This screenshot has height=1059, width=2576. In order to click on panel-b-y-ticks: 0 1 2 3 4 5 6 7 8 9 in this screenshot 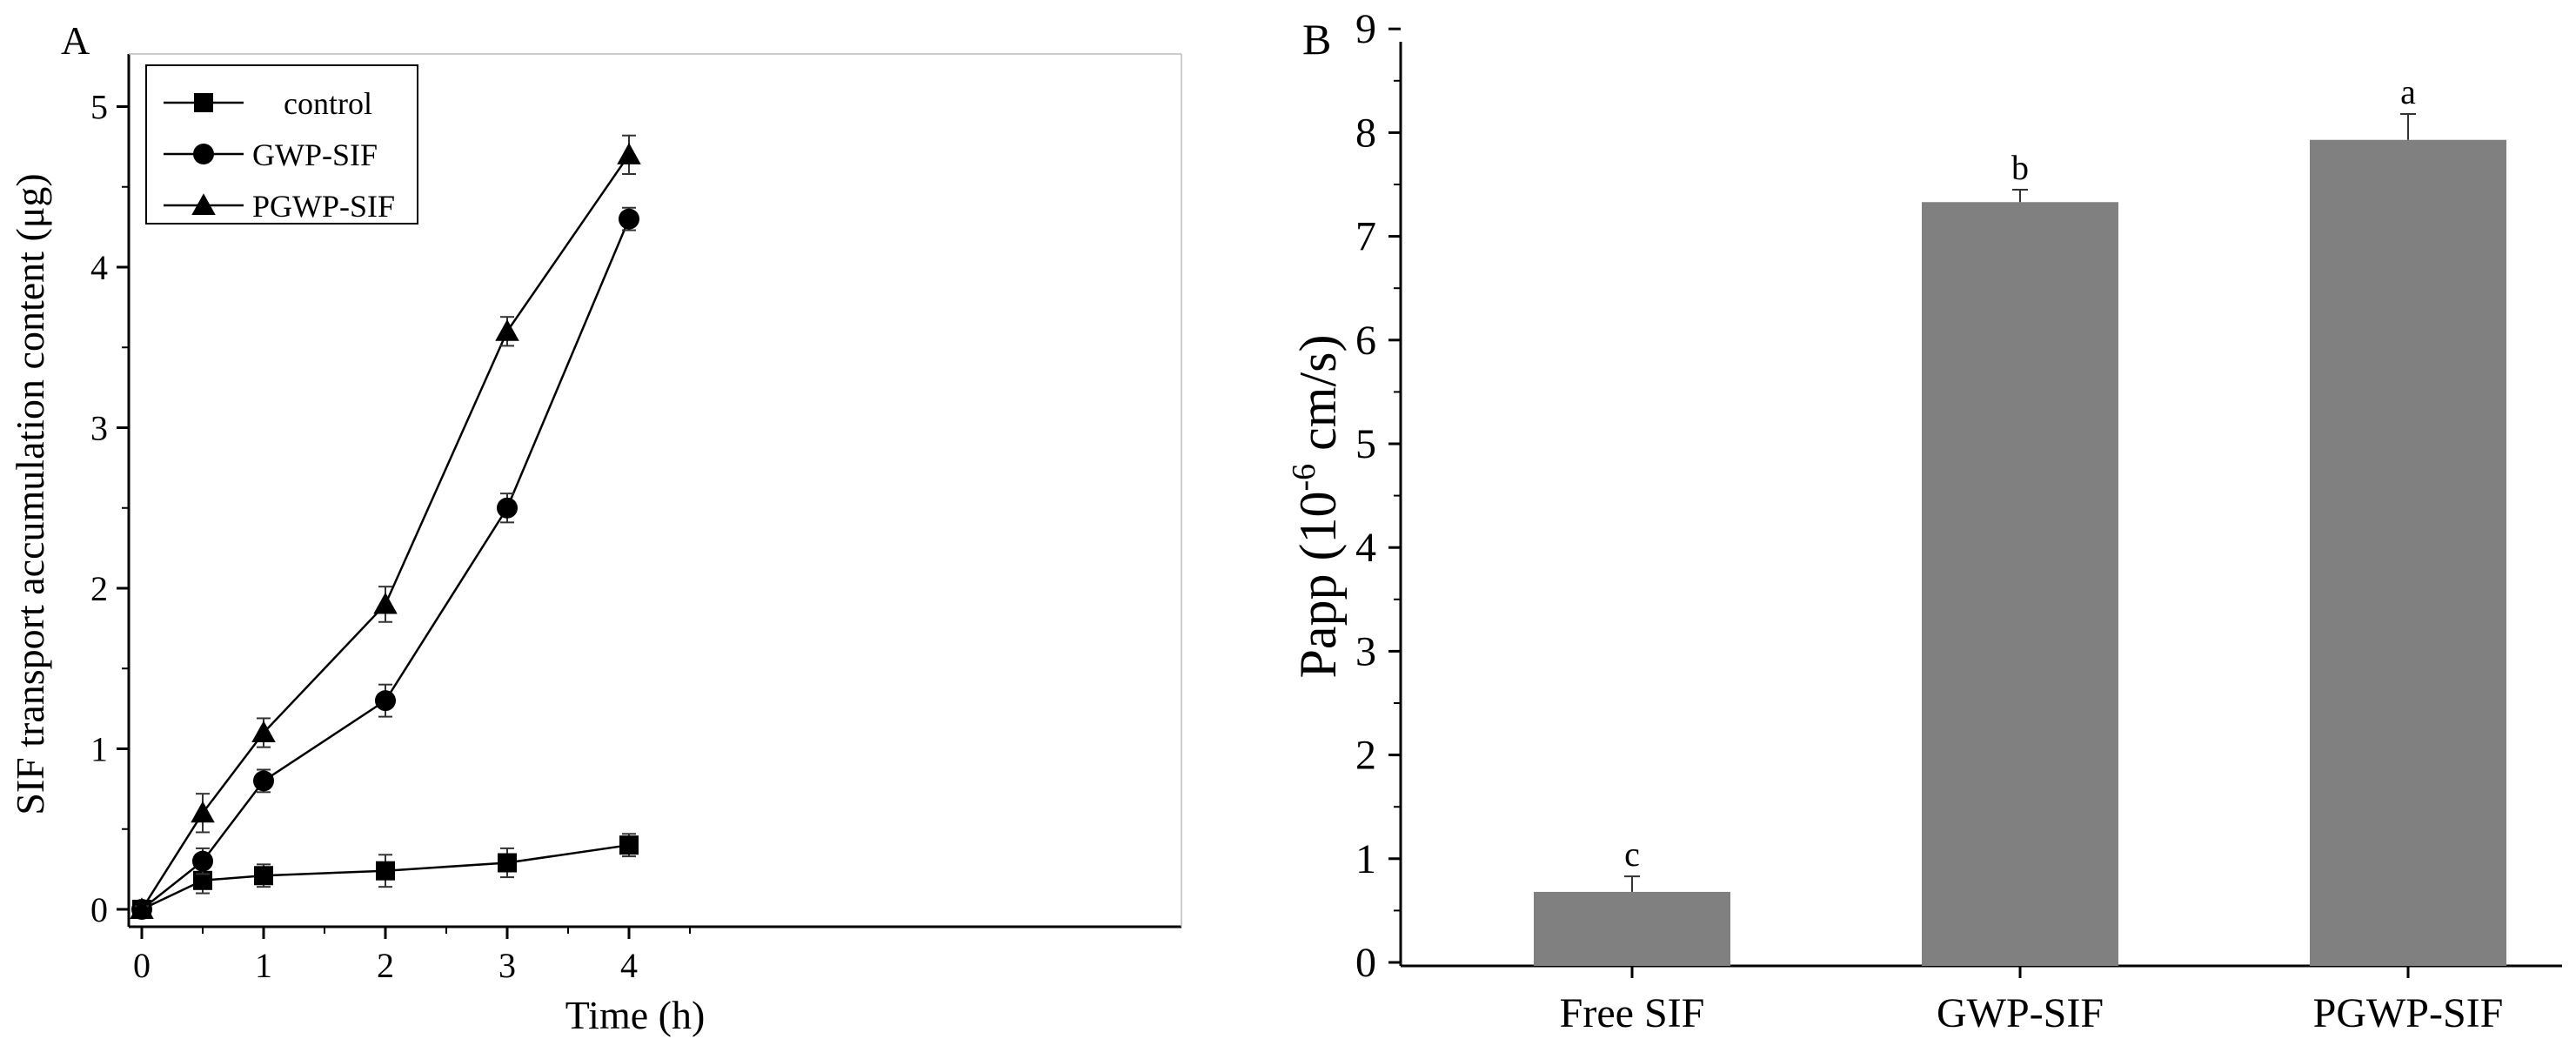, I will do `click(1378, 496)`.